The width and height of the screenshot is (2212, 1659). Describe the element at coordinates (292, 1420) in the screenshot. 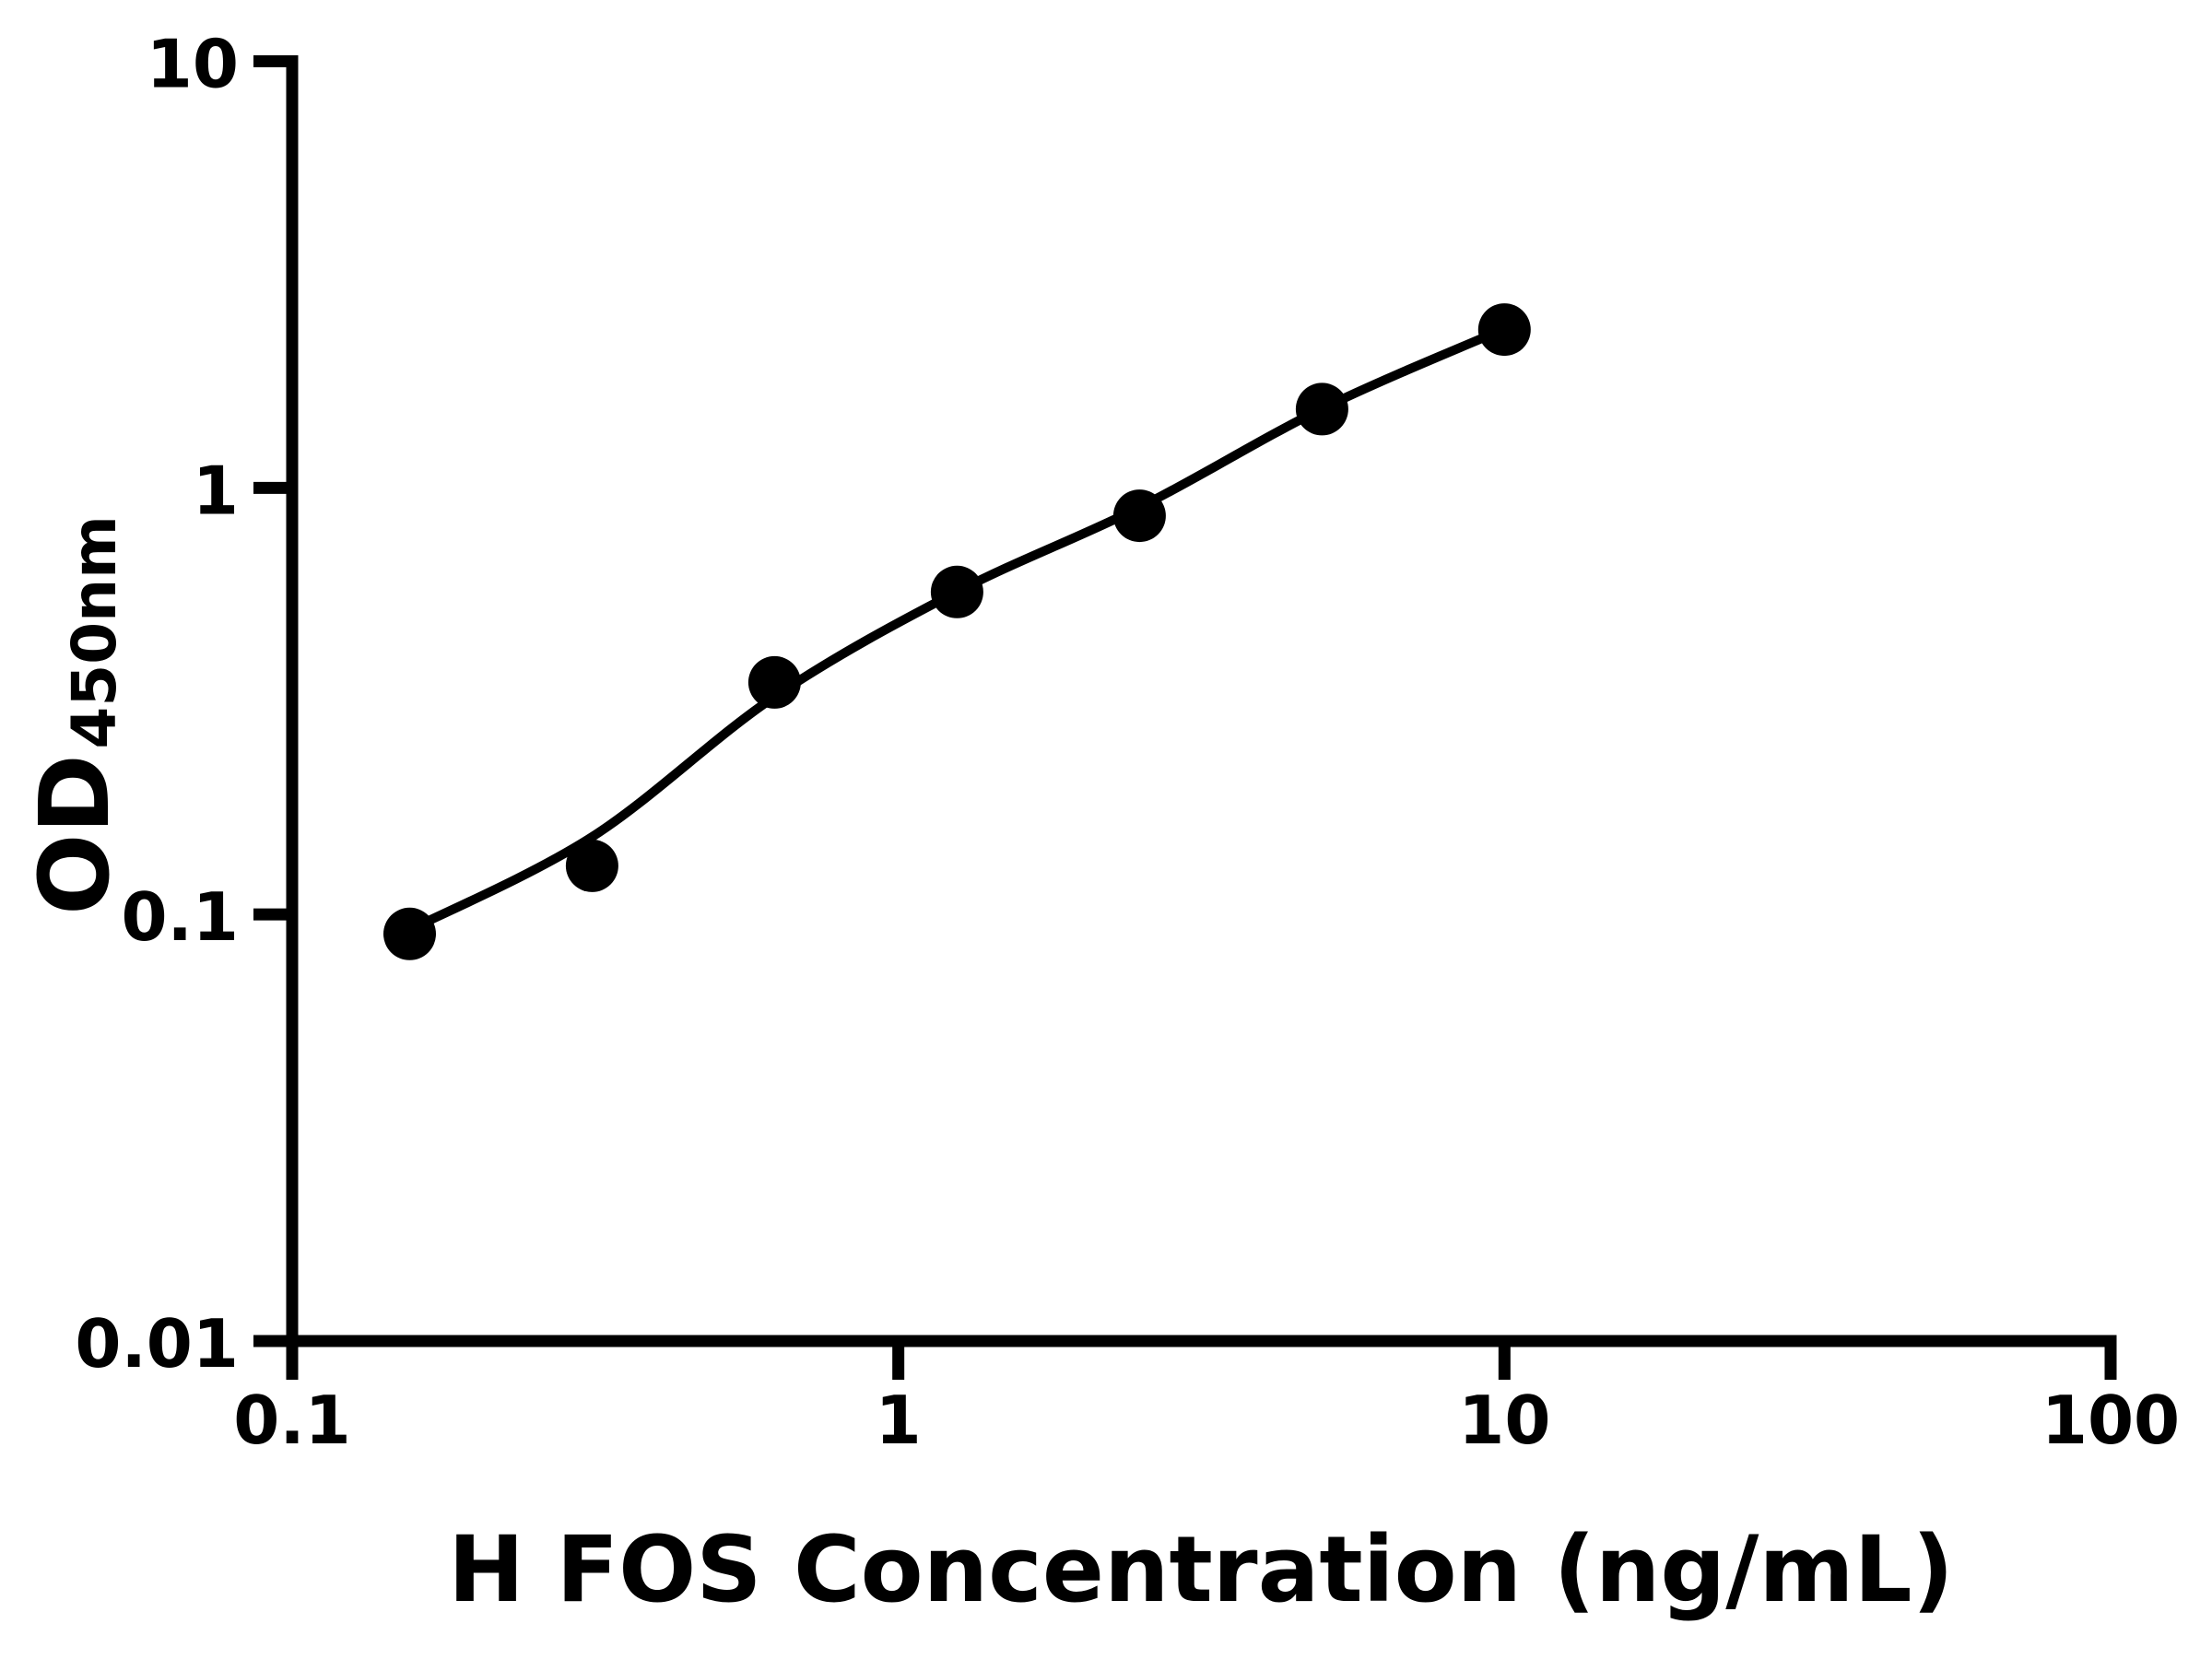

I see `x-tick-label: 0.1` at that location.